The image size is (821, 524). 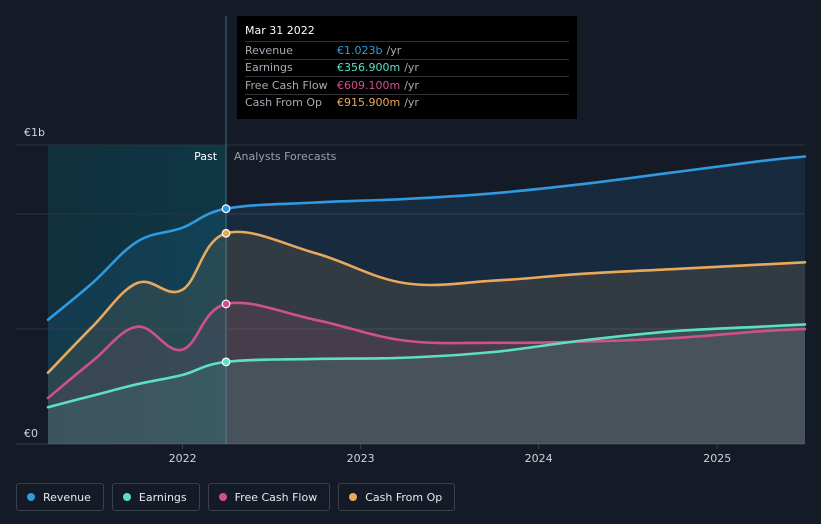 I want to click on legend-label: Earnings, so click(x=162, y=497).